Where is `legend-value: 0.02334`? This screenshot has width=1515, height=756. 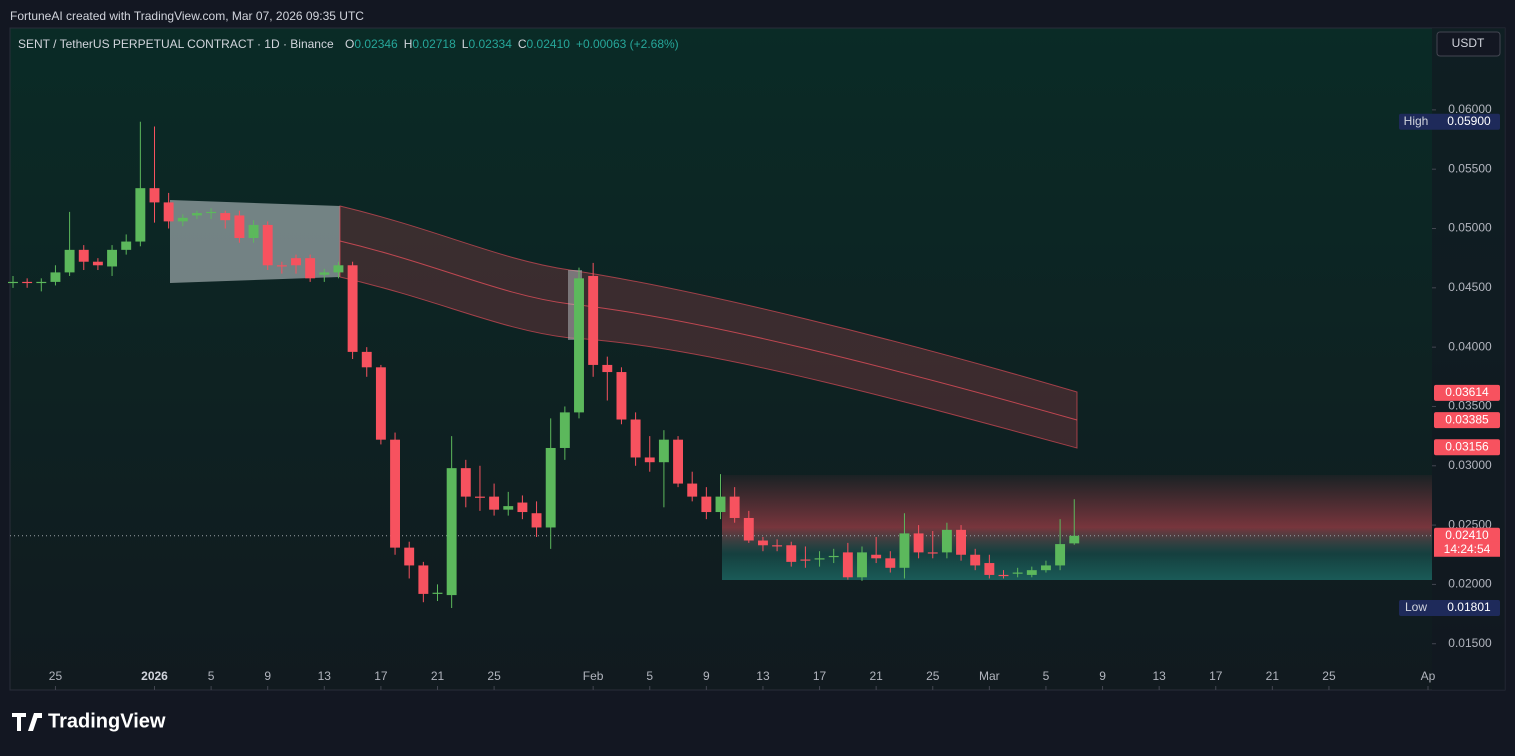 legend-value: 0.02334 is located at coordinates (490, 44).